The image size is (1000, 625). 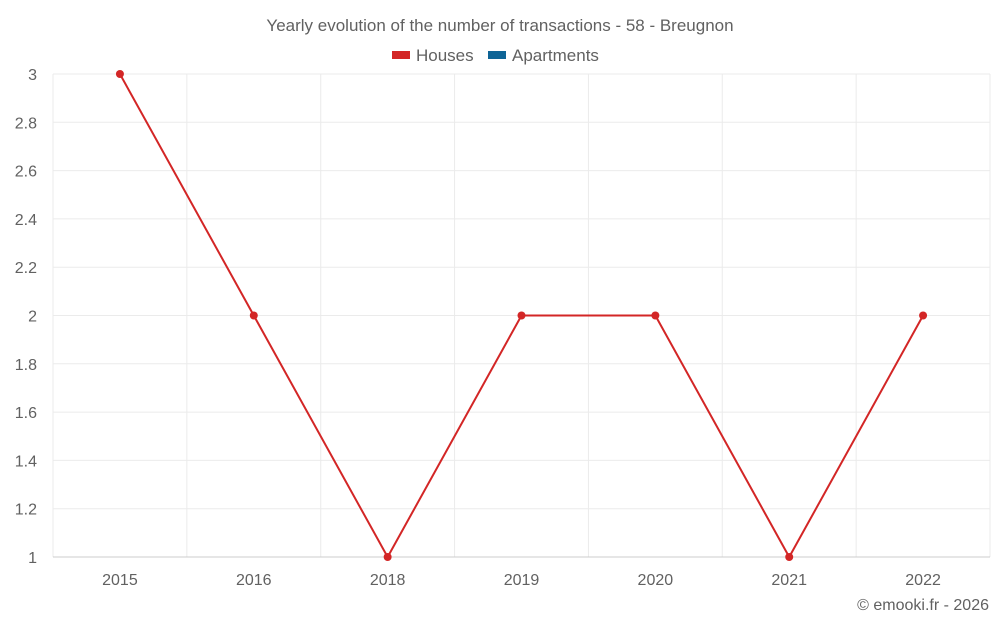 What do you see at coordinates (555, 55) in the screenshot?
I see `legend-label-apartments: Apartments` at bounding box center [555, 55].